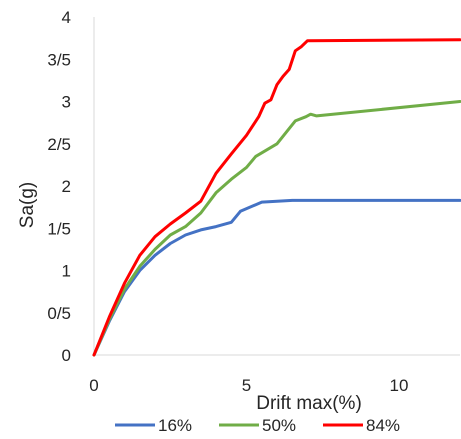 This screenshot has height=439, width=461. I want to click on y-axis-title: Sa(g), so click(27, 205).